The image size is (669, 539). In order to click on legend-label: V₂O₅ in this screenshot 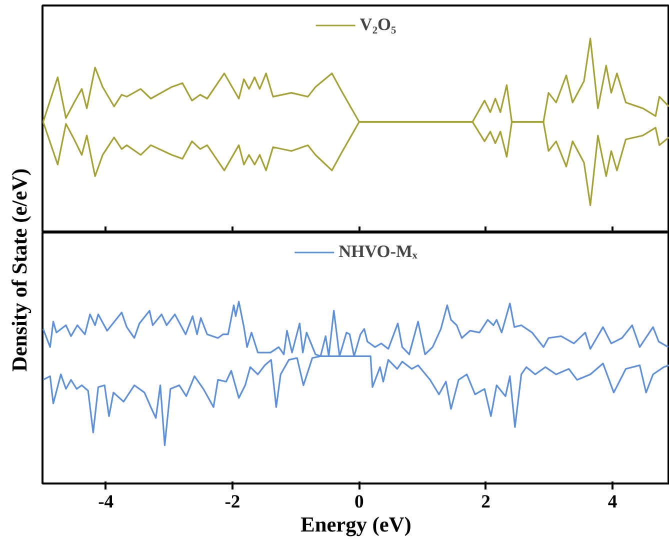, I will do `click(378, 25)`.